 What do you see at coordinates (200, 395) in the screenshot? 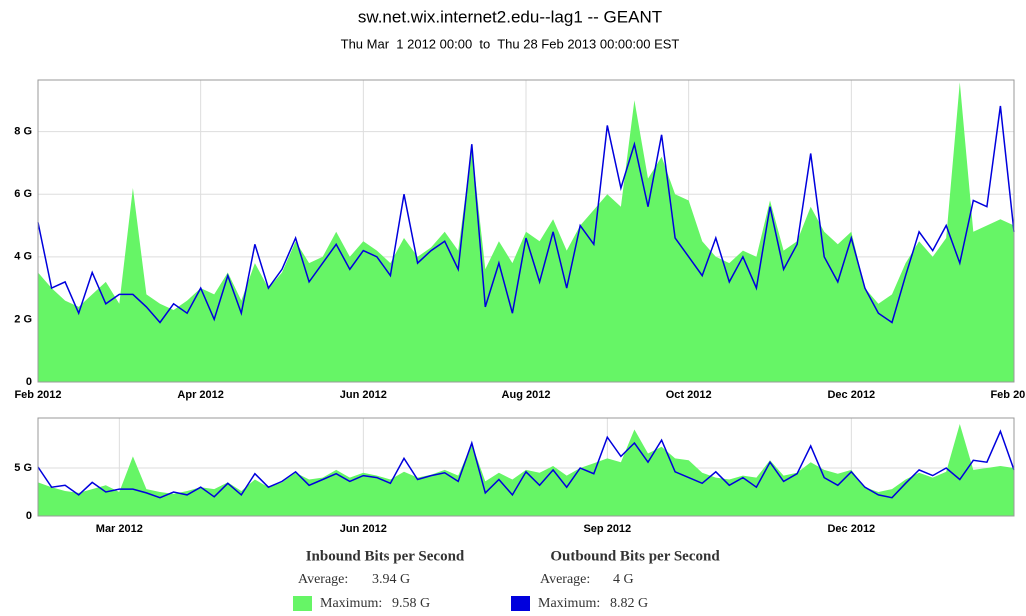
I see `x-tick-label: Apr 2012` at bounding box center [200, 395].